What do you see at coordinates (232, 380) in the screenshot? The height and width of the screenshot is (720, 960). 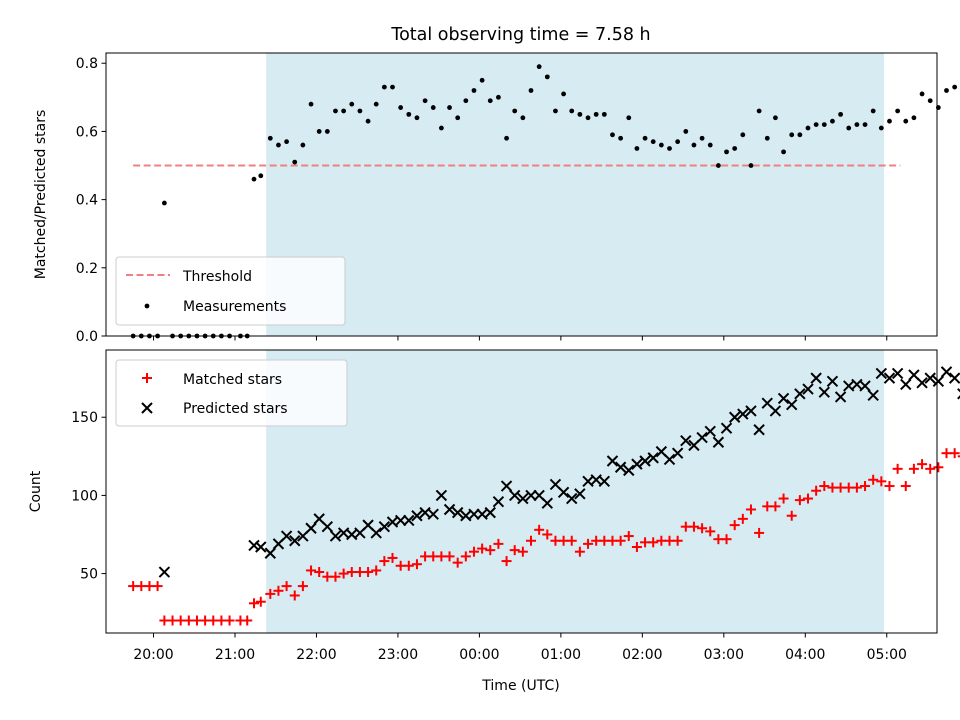 I see `legend-matched-label: Matched stars` at bounding box center [232, 380].